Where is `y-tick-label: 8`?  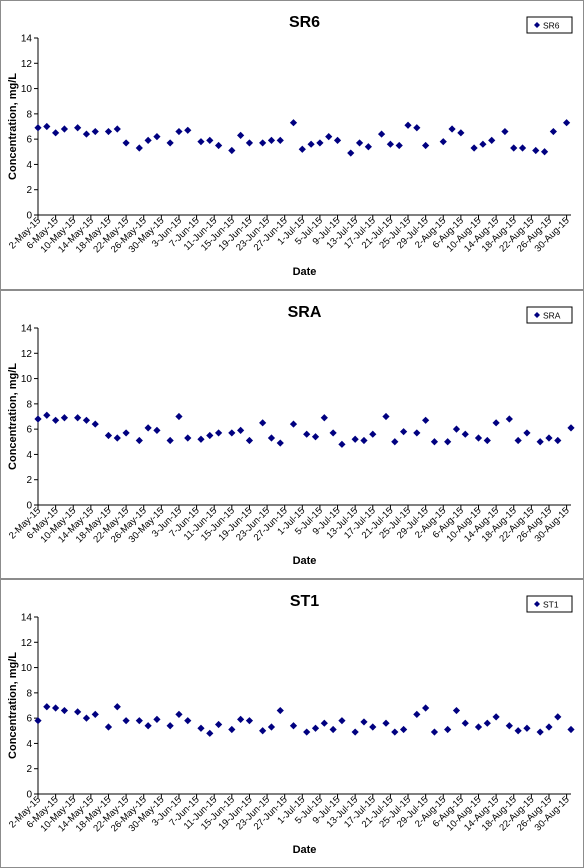
y-tick-label: 8 is located at coordinates (29, 693).